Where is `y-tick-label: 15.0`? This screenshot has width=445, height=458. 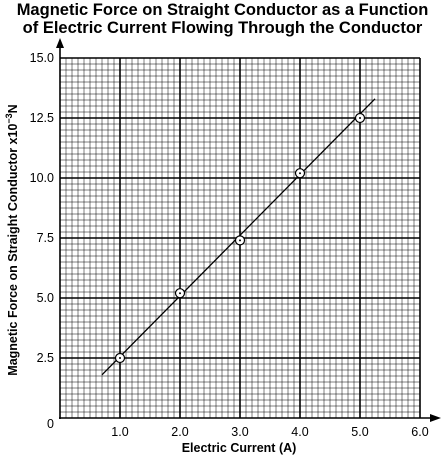
y-tick-label: 15.0 is located at coordinates (42, 58).